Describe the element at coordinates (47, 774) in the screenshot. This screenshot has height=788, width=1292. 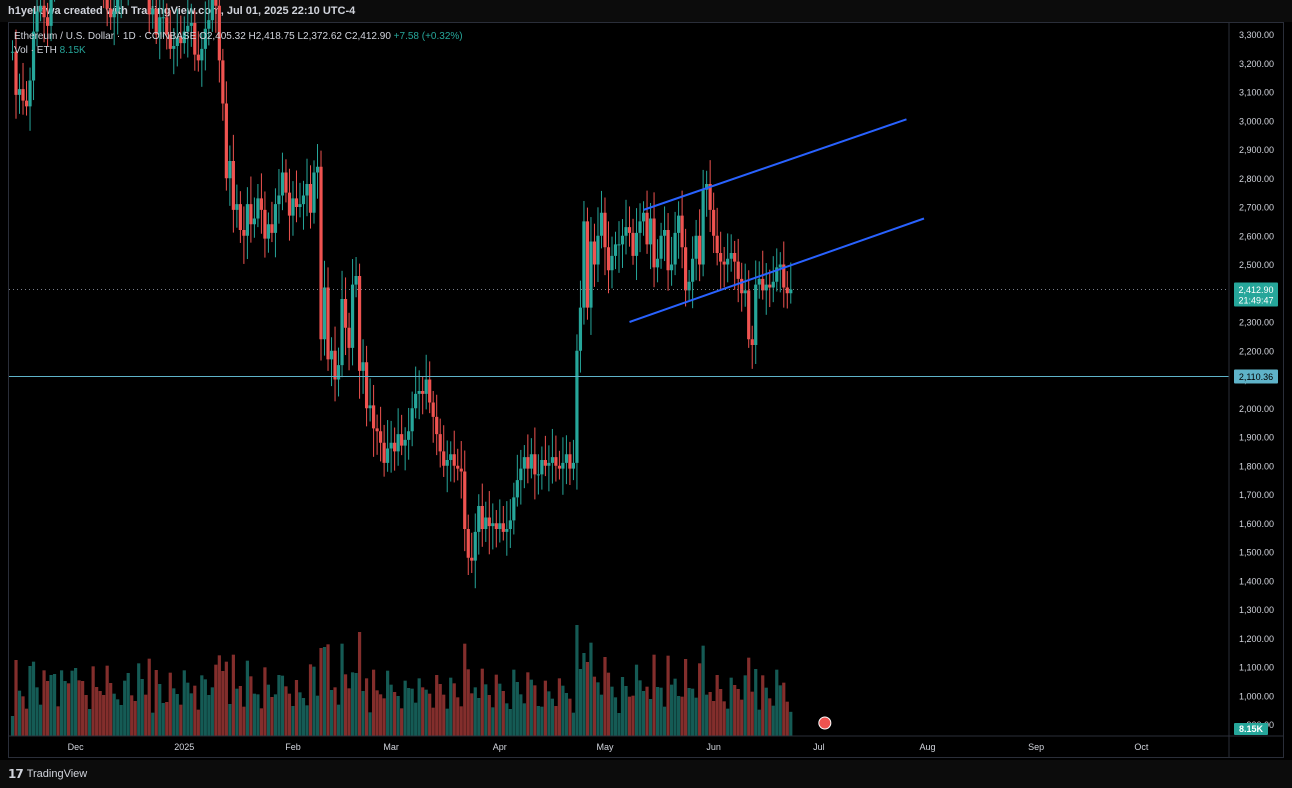
I see `tradingview-logo: 𝟭𝟳 TradingView` at that location.